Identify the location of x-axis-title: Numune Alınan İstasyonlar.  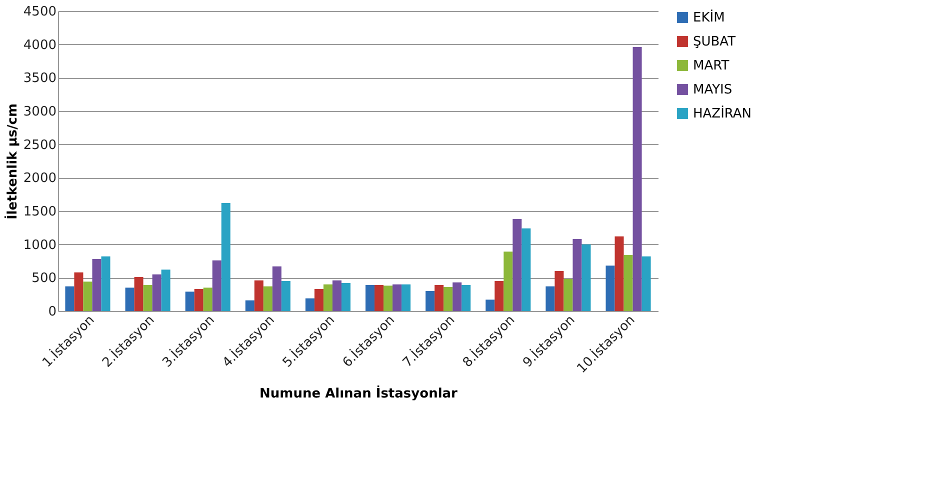
(359, 393).